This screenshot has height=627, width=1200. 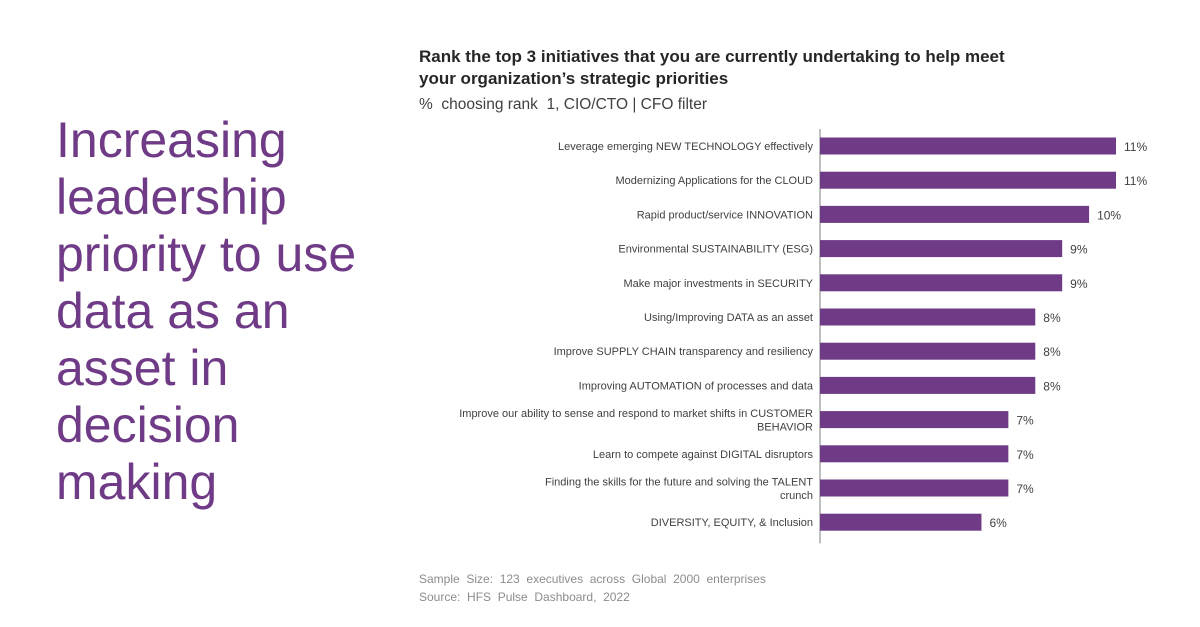 What do you see at coordinates (998, 523) in the screenshot?
I see `data-label: 6%` at bounding box center [998, 523].